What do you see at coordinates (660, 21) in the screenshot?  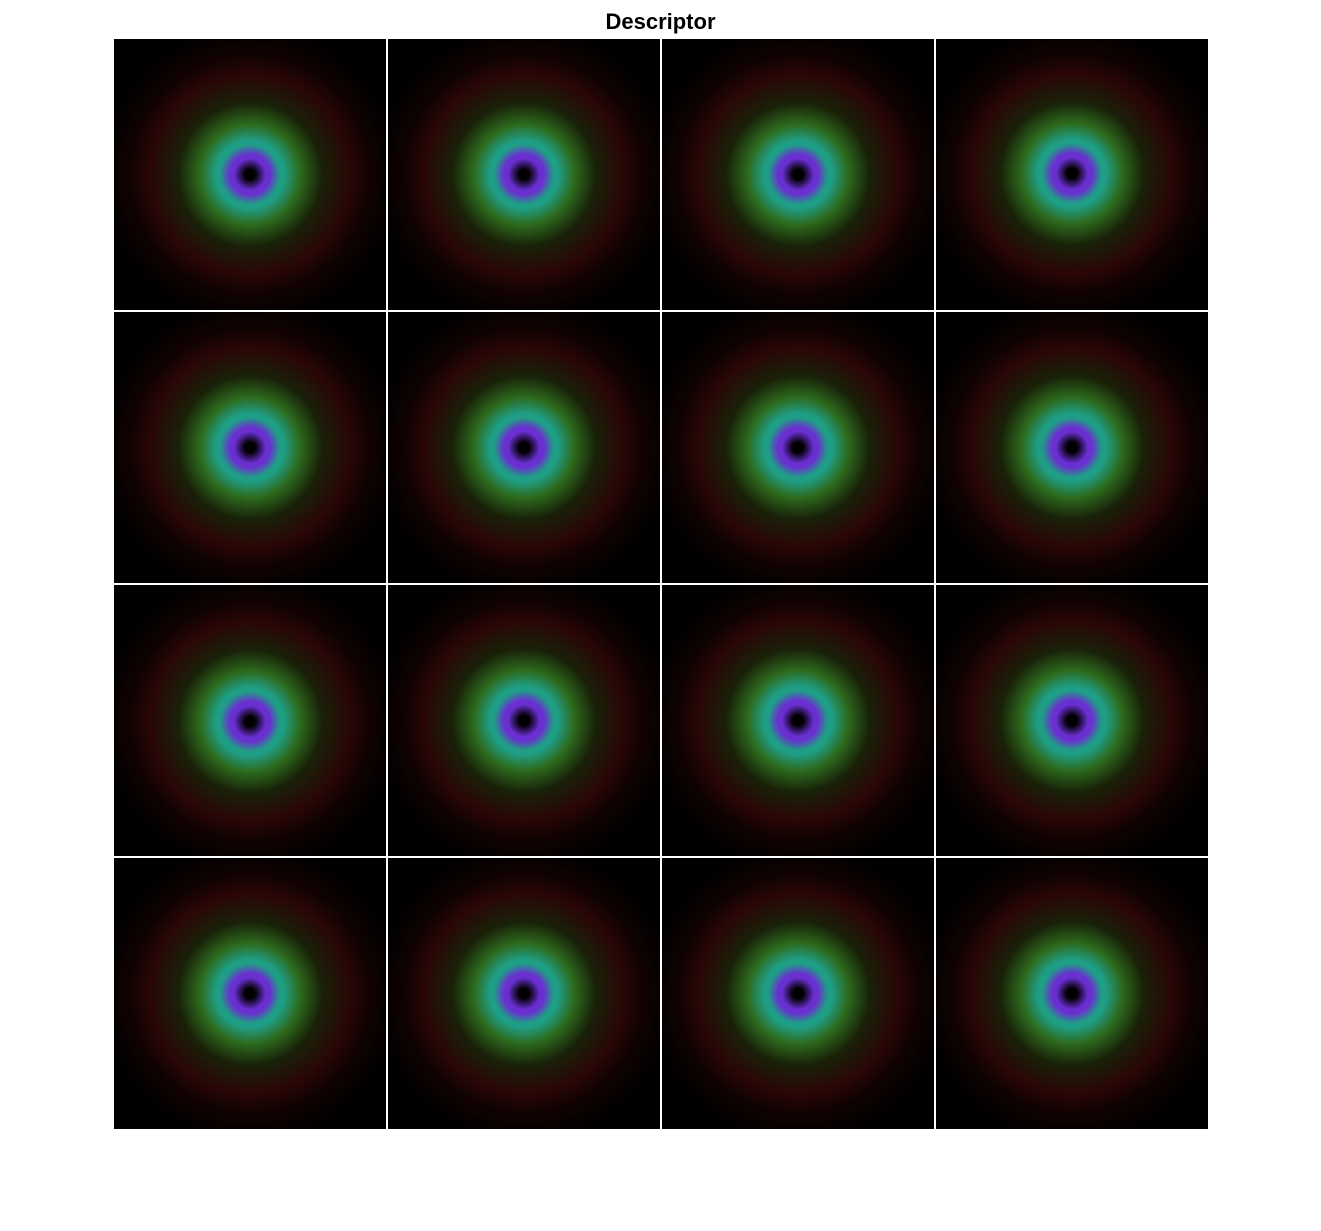 I see `figure-title: Descriptor` at bounding box center [660, 21].